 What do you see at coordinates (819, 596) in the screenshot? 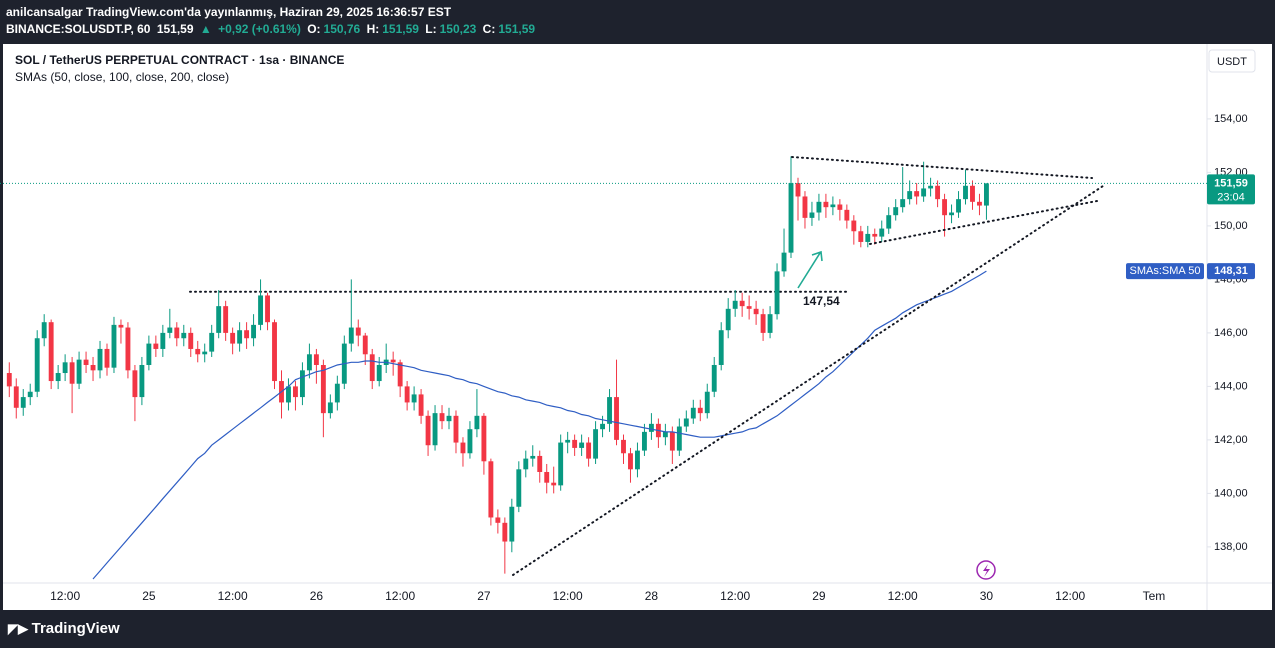
I see `x-tick-label: 29` at bounding box center [819, 596].